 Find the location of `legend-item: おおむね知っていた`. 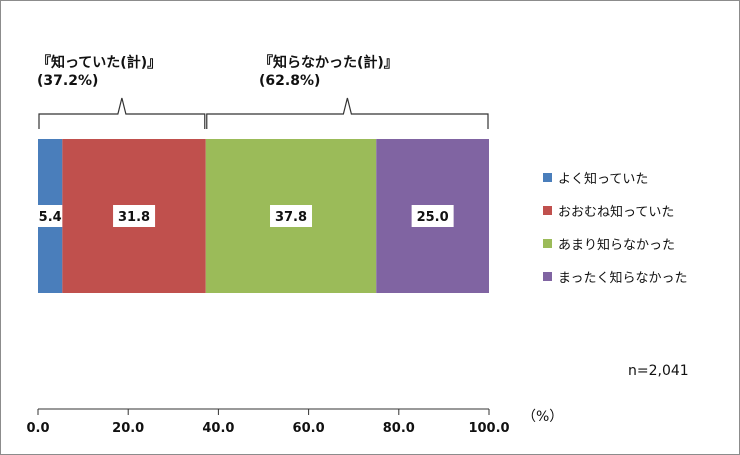

legend-item: おおむね知っていた is located at coordinates (615, 210).